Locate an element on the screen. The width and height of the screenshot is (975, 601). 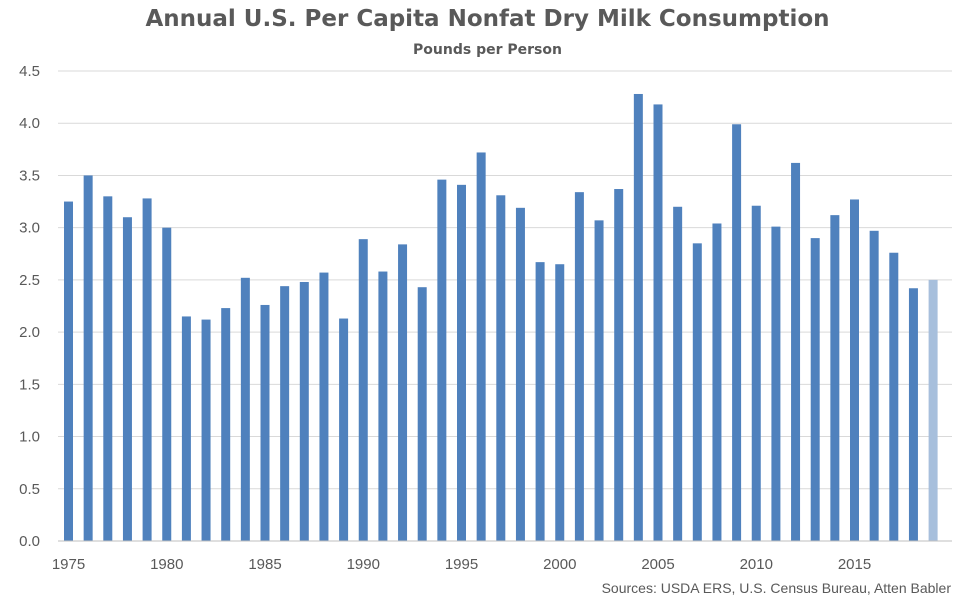
bar-1992 is located at coordinates (403, 392).